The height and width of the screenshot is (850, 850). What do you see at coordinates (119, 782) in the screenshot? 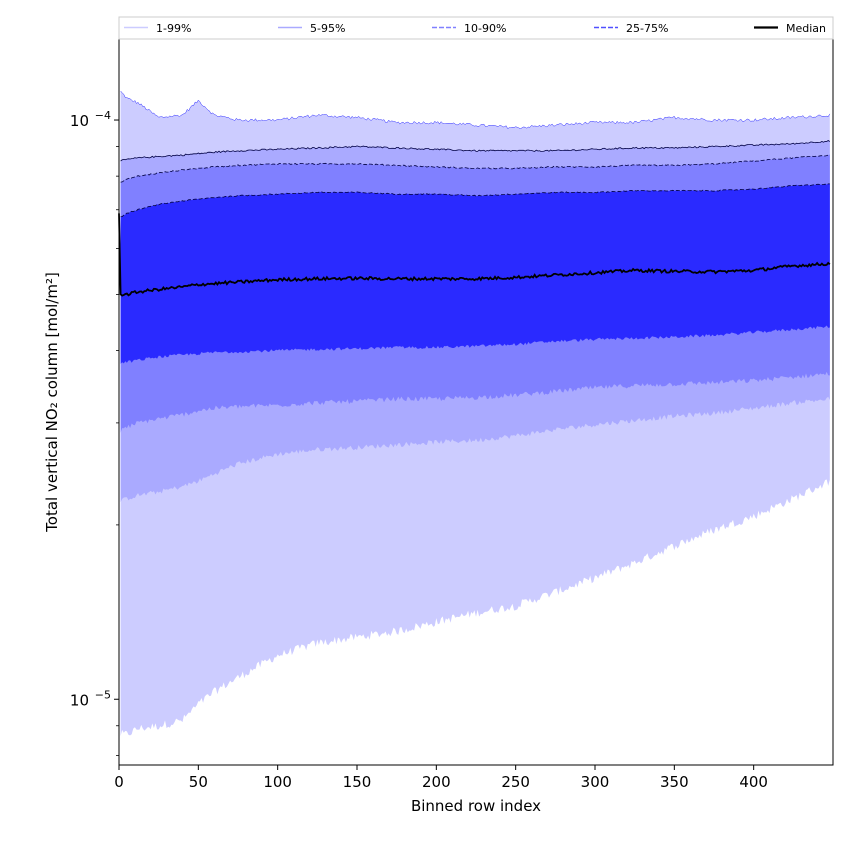
I see `x-tick-label: 0` at bounding box center [119, 782].